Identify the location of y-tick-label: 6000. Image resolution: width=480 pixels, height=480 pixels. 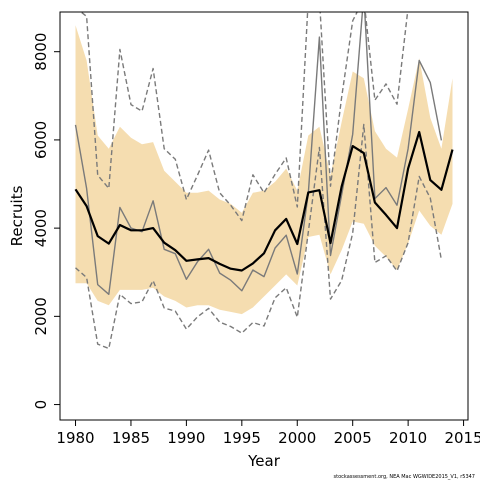
(41, 140).